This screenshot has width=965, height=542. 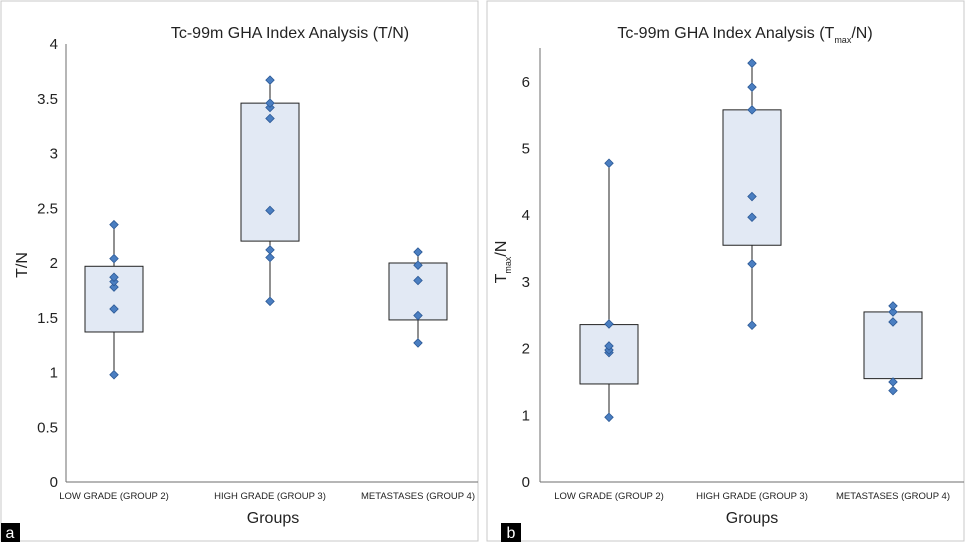 What do you see at coordinates (501, 249) in the screenshot?
I see `panel-b-y-title-end: /N` at bounding box center [501, 249].